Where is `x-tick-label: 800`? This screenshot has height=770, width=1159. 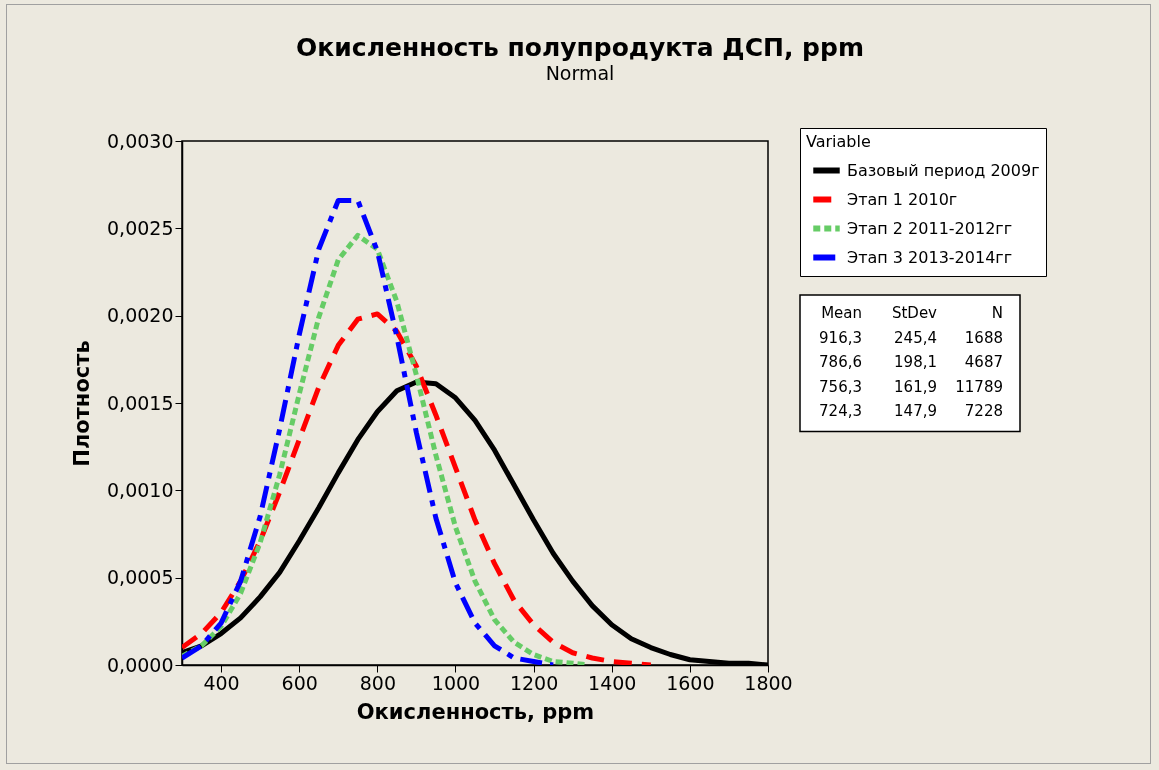 x-tick-label: 800 is located at coordinates (377, 682).